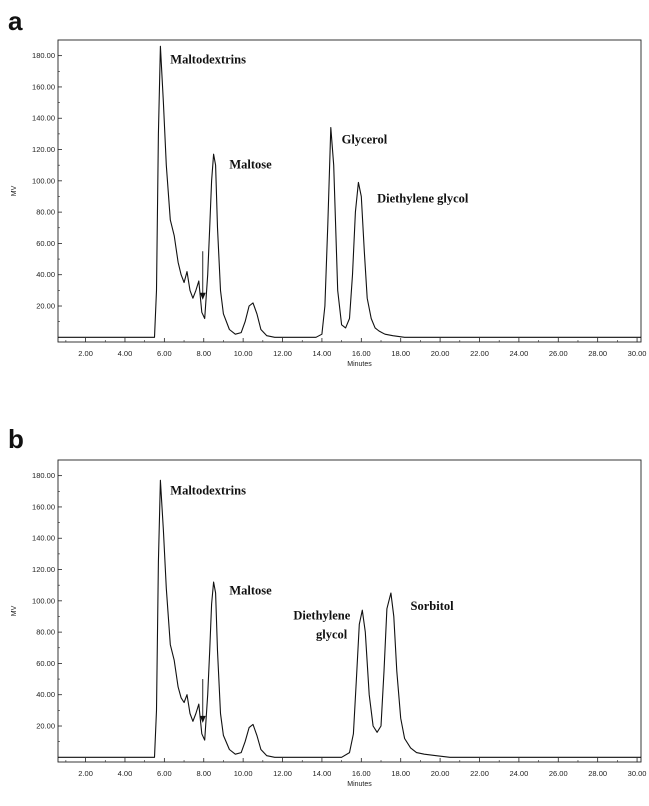 This screenshot has width=649, height=806. What do you see at coordinates (423, 199) in the screenshot?
I see `peak-label: Diethylene glycol` at bounding box center [423, 199].